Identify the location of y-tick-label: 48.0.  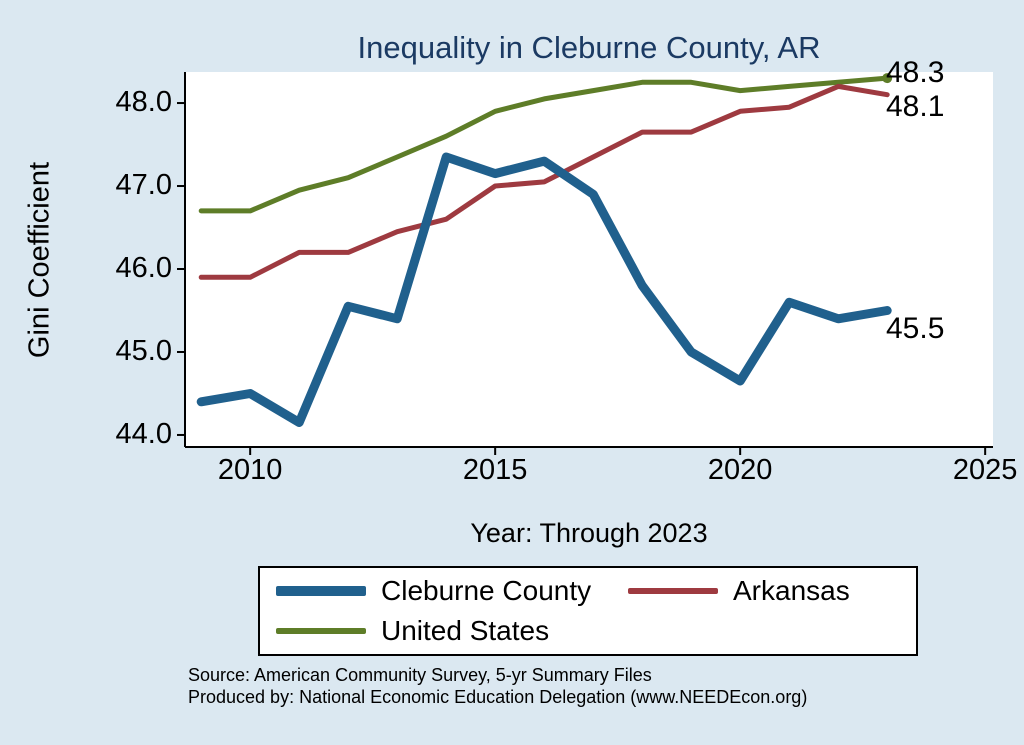
(143, 102).